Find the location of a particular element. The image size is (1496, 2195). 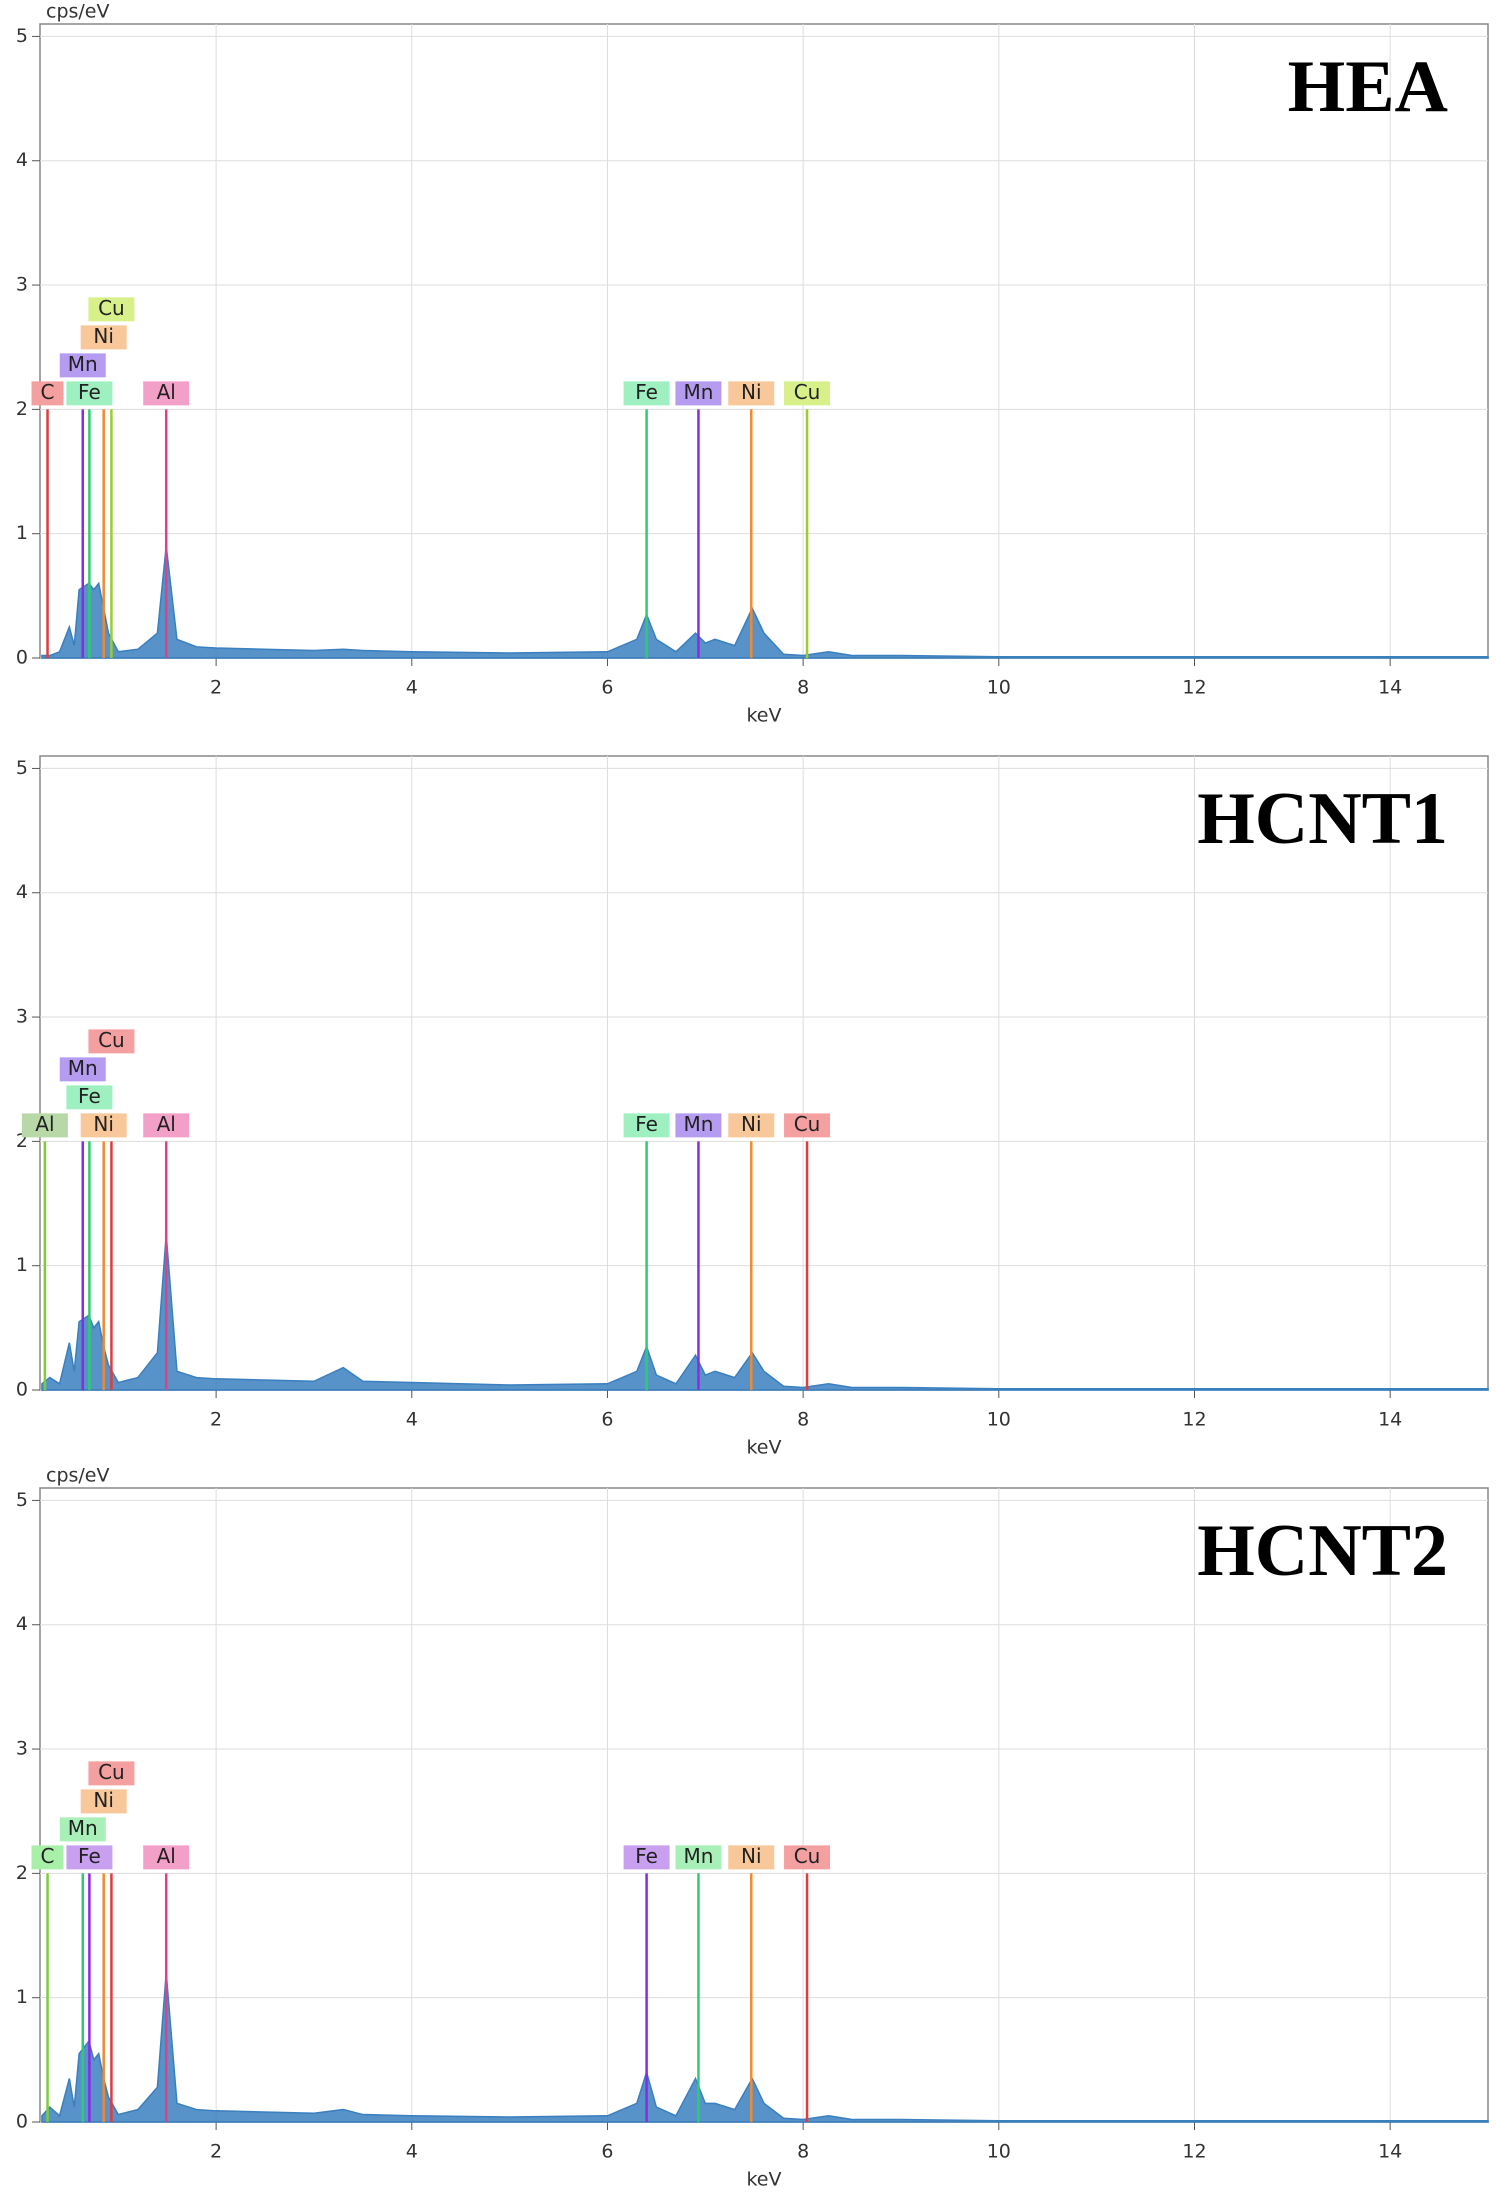

y-axis-label: cps/eV is located at coordinates (78, 1476).